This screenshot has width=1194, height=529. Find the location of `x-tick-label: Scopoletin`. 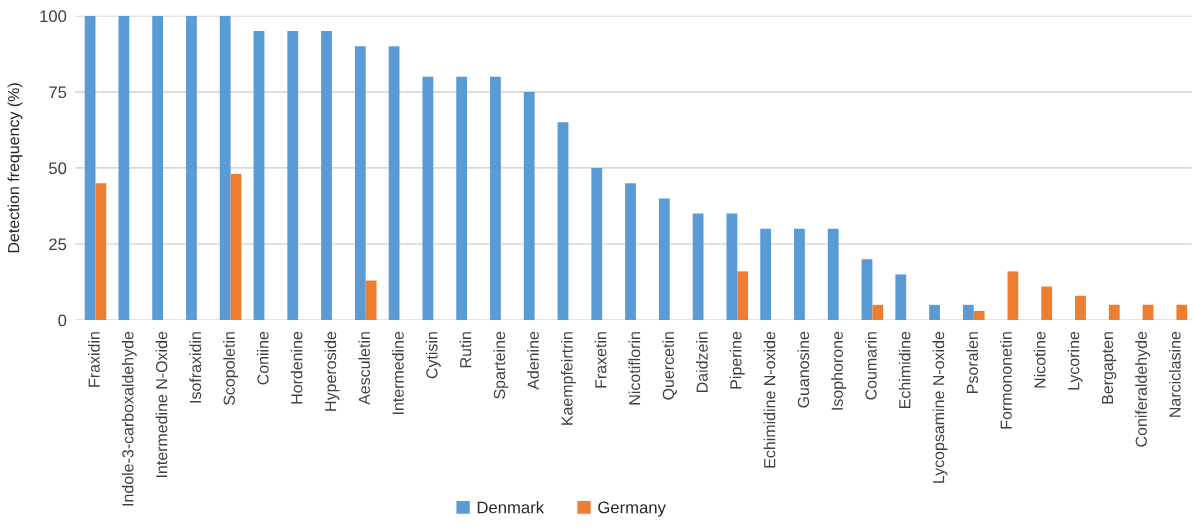

x-tick-label: Scopoletin is located at coordinates (231, 369).